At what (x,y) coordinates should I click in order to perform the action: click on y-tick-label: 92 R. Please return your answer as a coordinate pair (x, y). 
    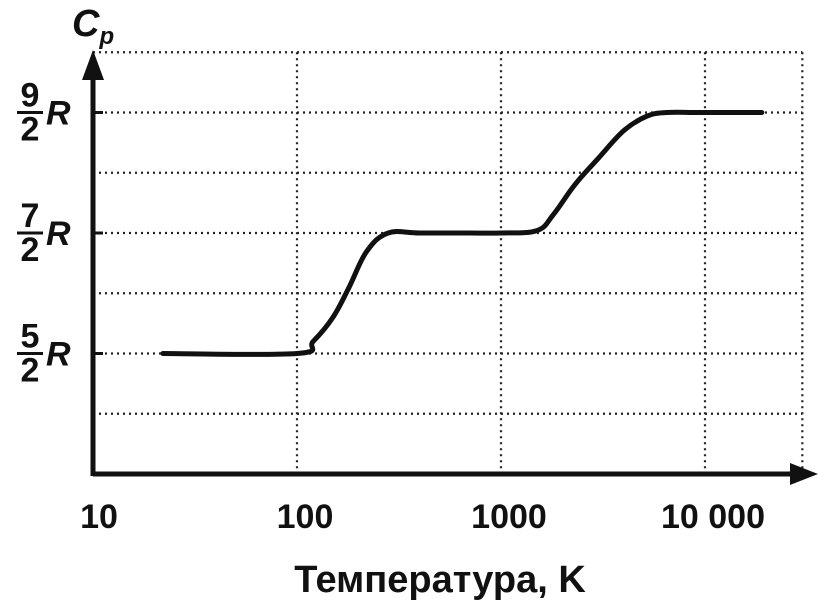
    Looking at the image, I should click on (60, 113).